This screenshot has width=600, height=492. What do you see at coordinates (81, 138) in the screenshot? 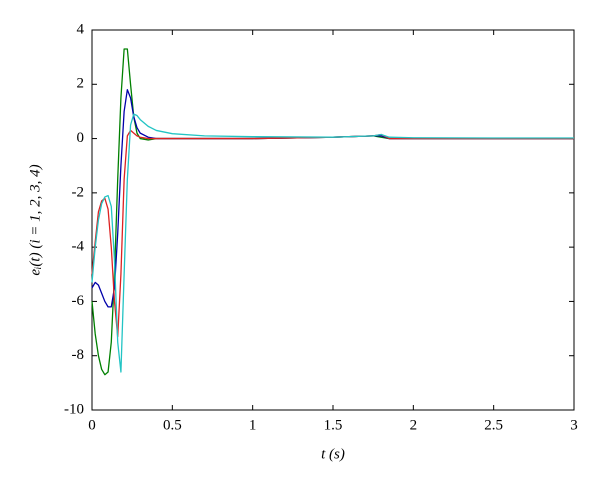
I see `y-tick-label: 0` at bounding box center [81, 138].